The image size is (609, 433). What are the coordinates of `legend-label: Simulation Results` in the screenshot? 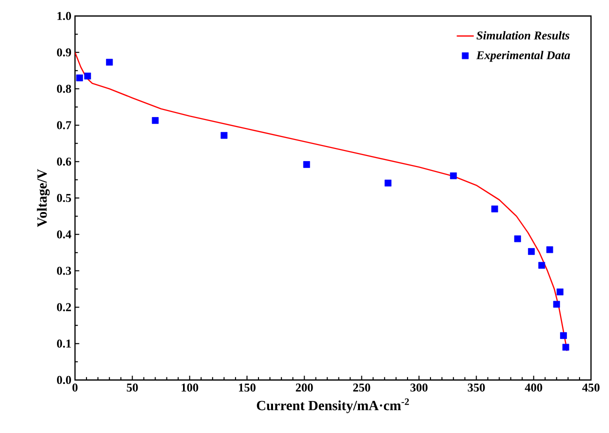 It's located at (523, 35).